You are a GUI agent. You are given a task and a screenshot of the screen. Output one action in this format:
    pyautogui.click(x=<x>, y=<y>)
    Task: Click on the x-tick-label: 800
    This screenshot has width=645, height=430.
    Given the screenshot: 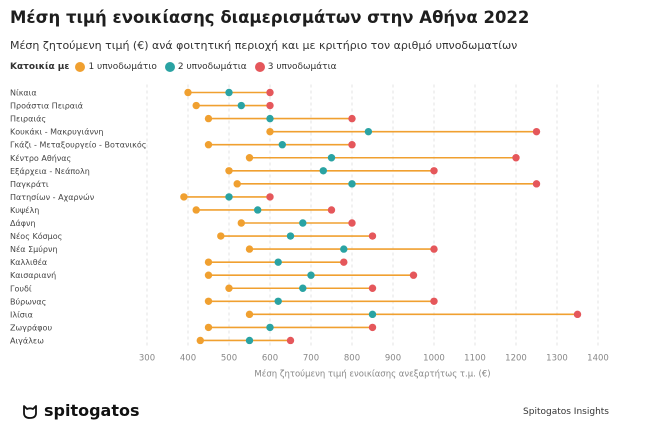 What is the action you would take?
    pyautogui.click(x=352, y=358)
    